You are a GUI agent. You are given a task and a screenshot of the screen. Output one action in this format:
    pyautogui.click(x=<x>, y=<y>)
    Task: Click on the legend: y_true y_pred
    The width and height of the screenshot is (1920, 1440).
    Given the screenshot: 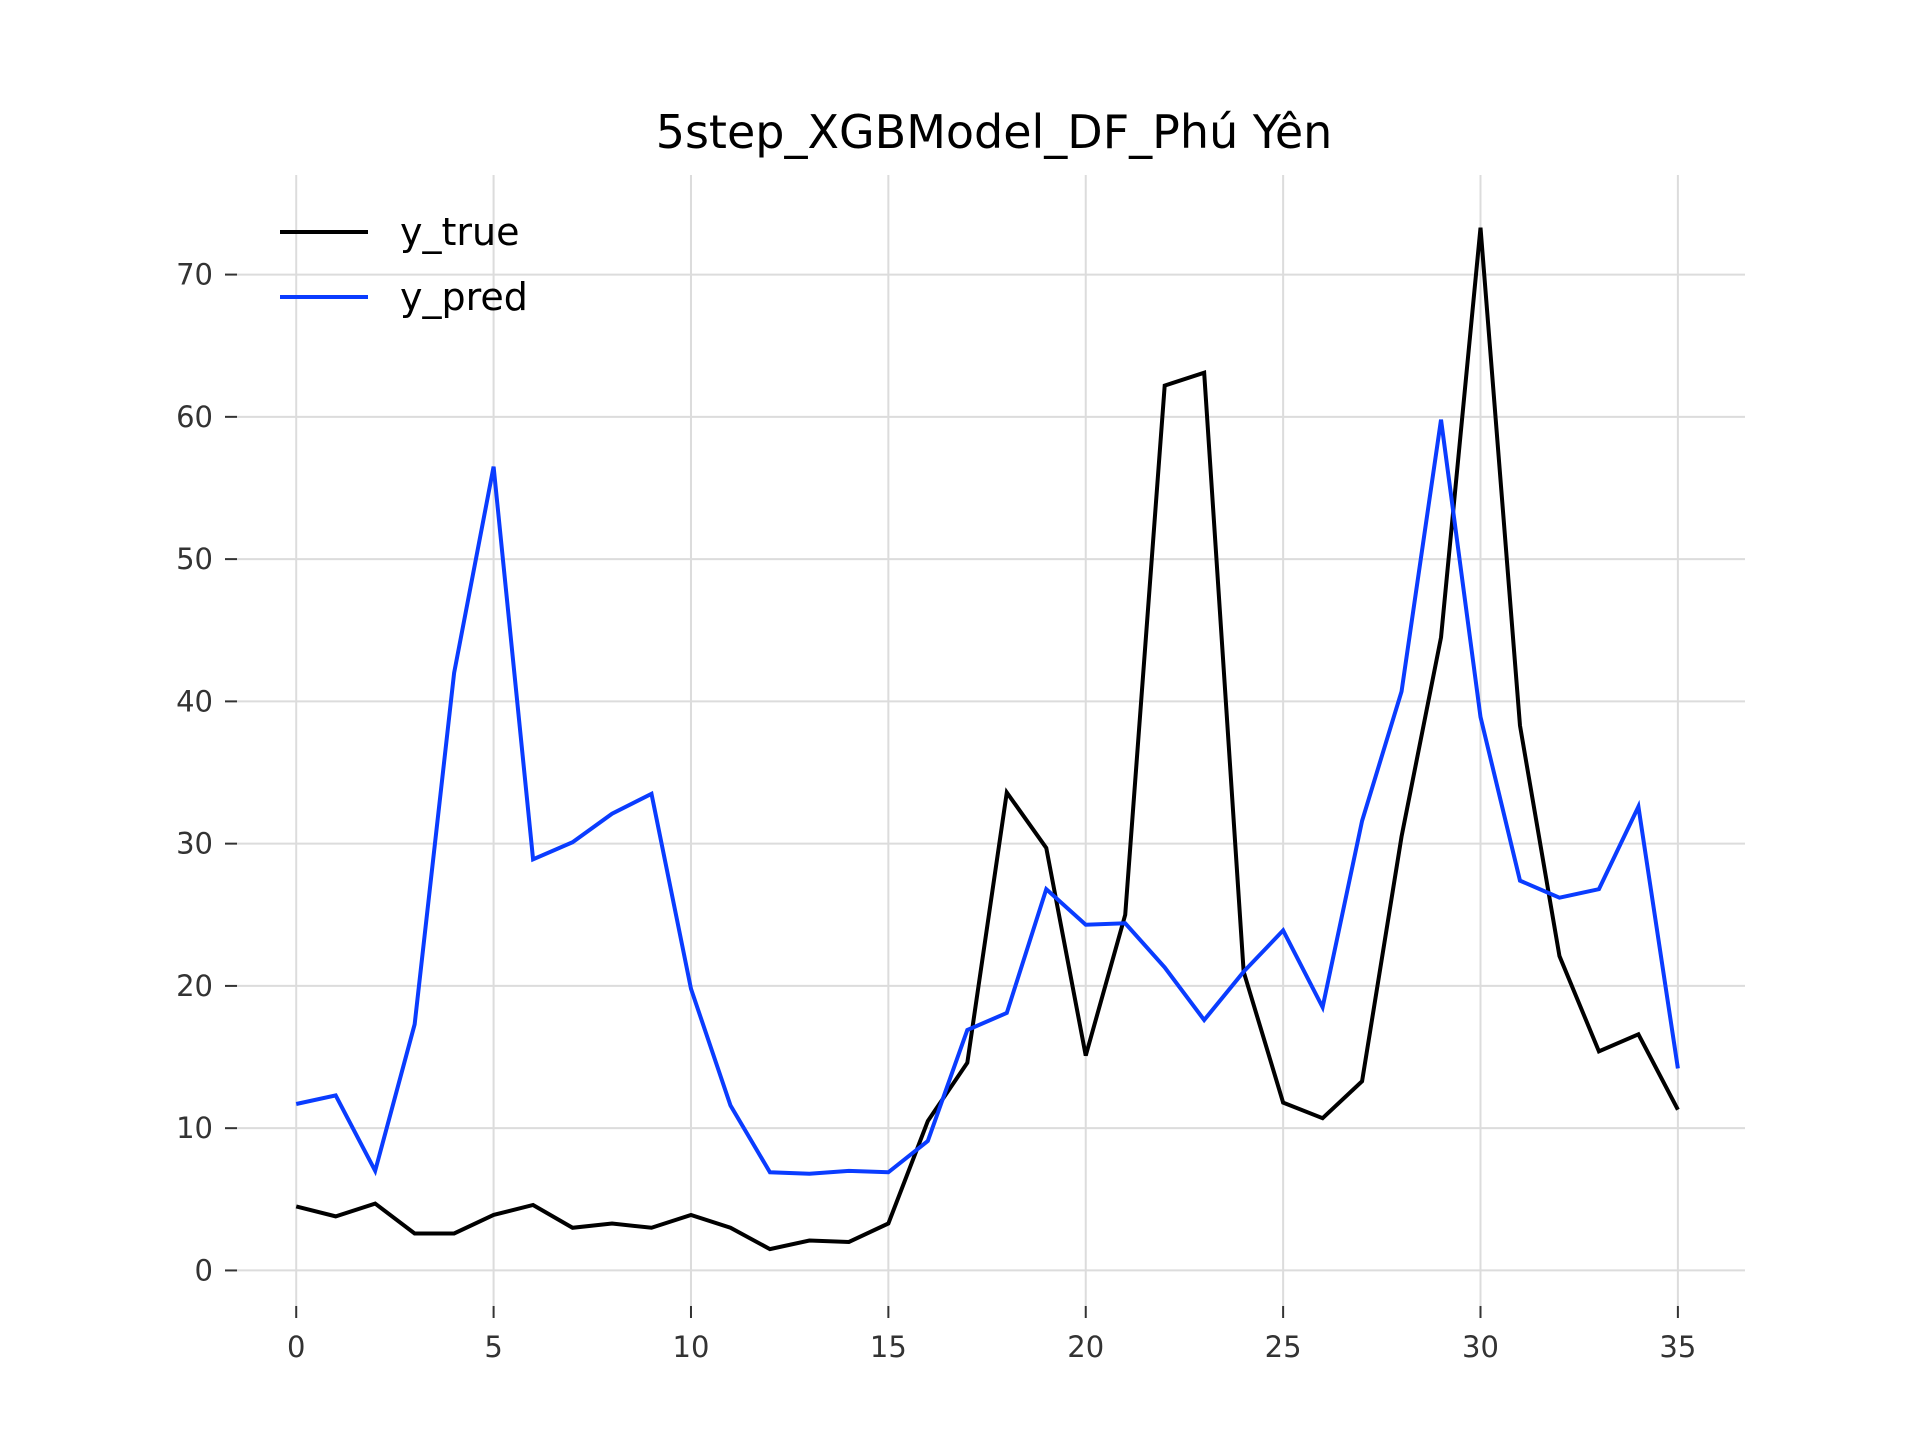 What is the action you would take?
    pyautogui.click(x=404, y=264)
    